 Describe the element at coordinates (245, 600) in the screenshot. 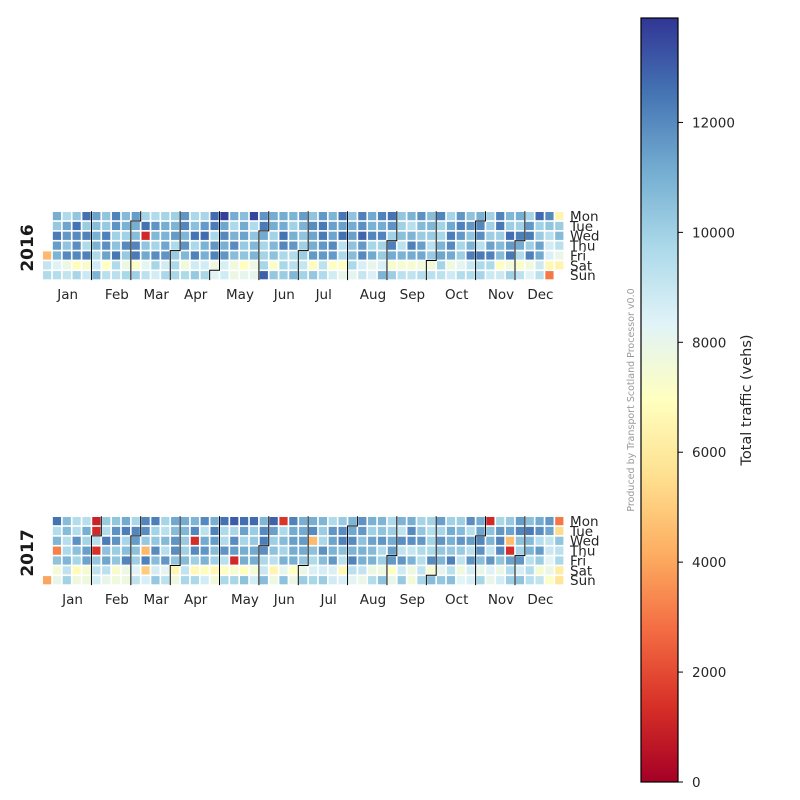

I see `month-label: May` at that location.